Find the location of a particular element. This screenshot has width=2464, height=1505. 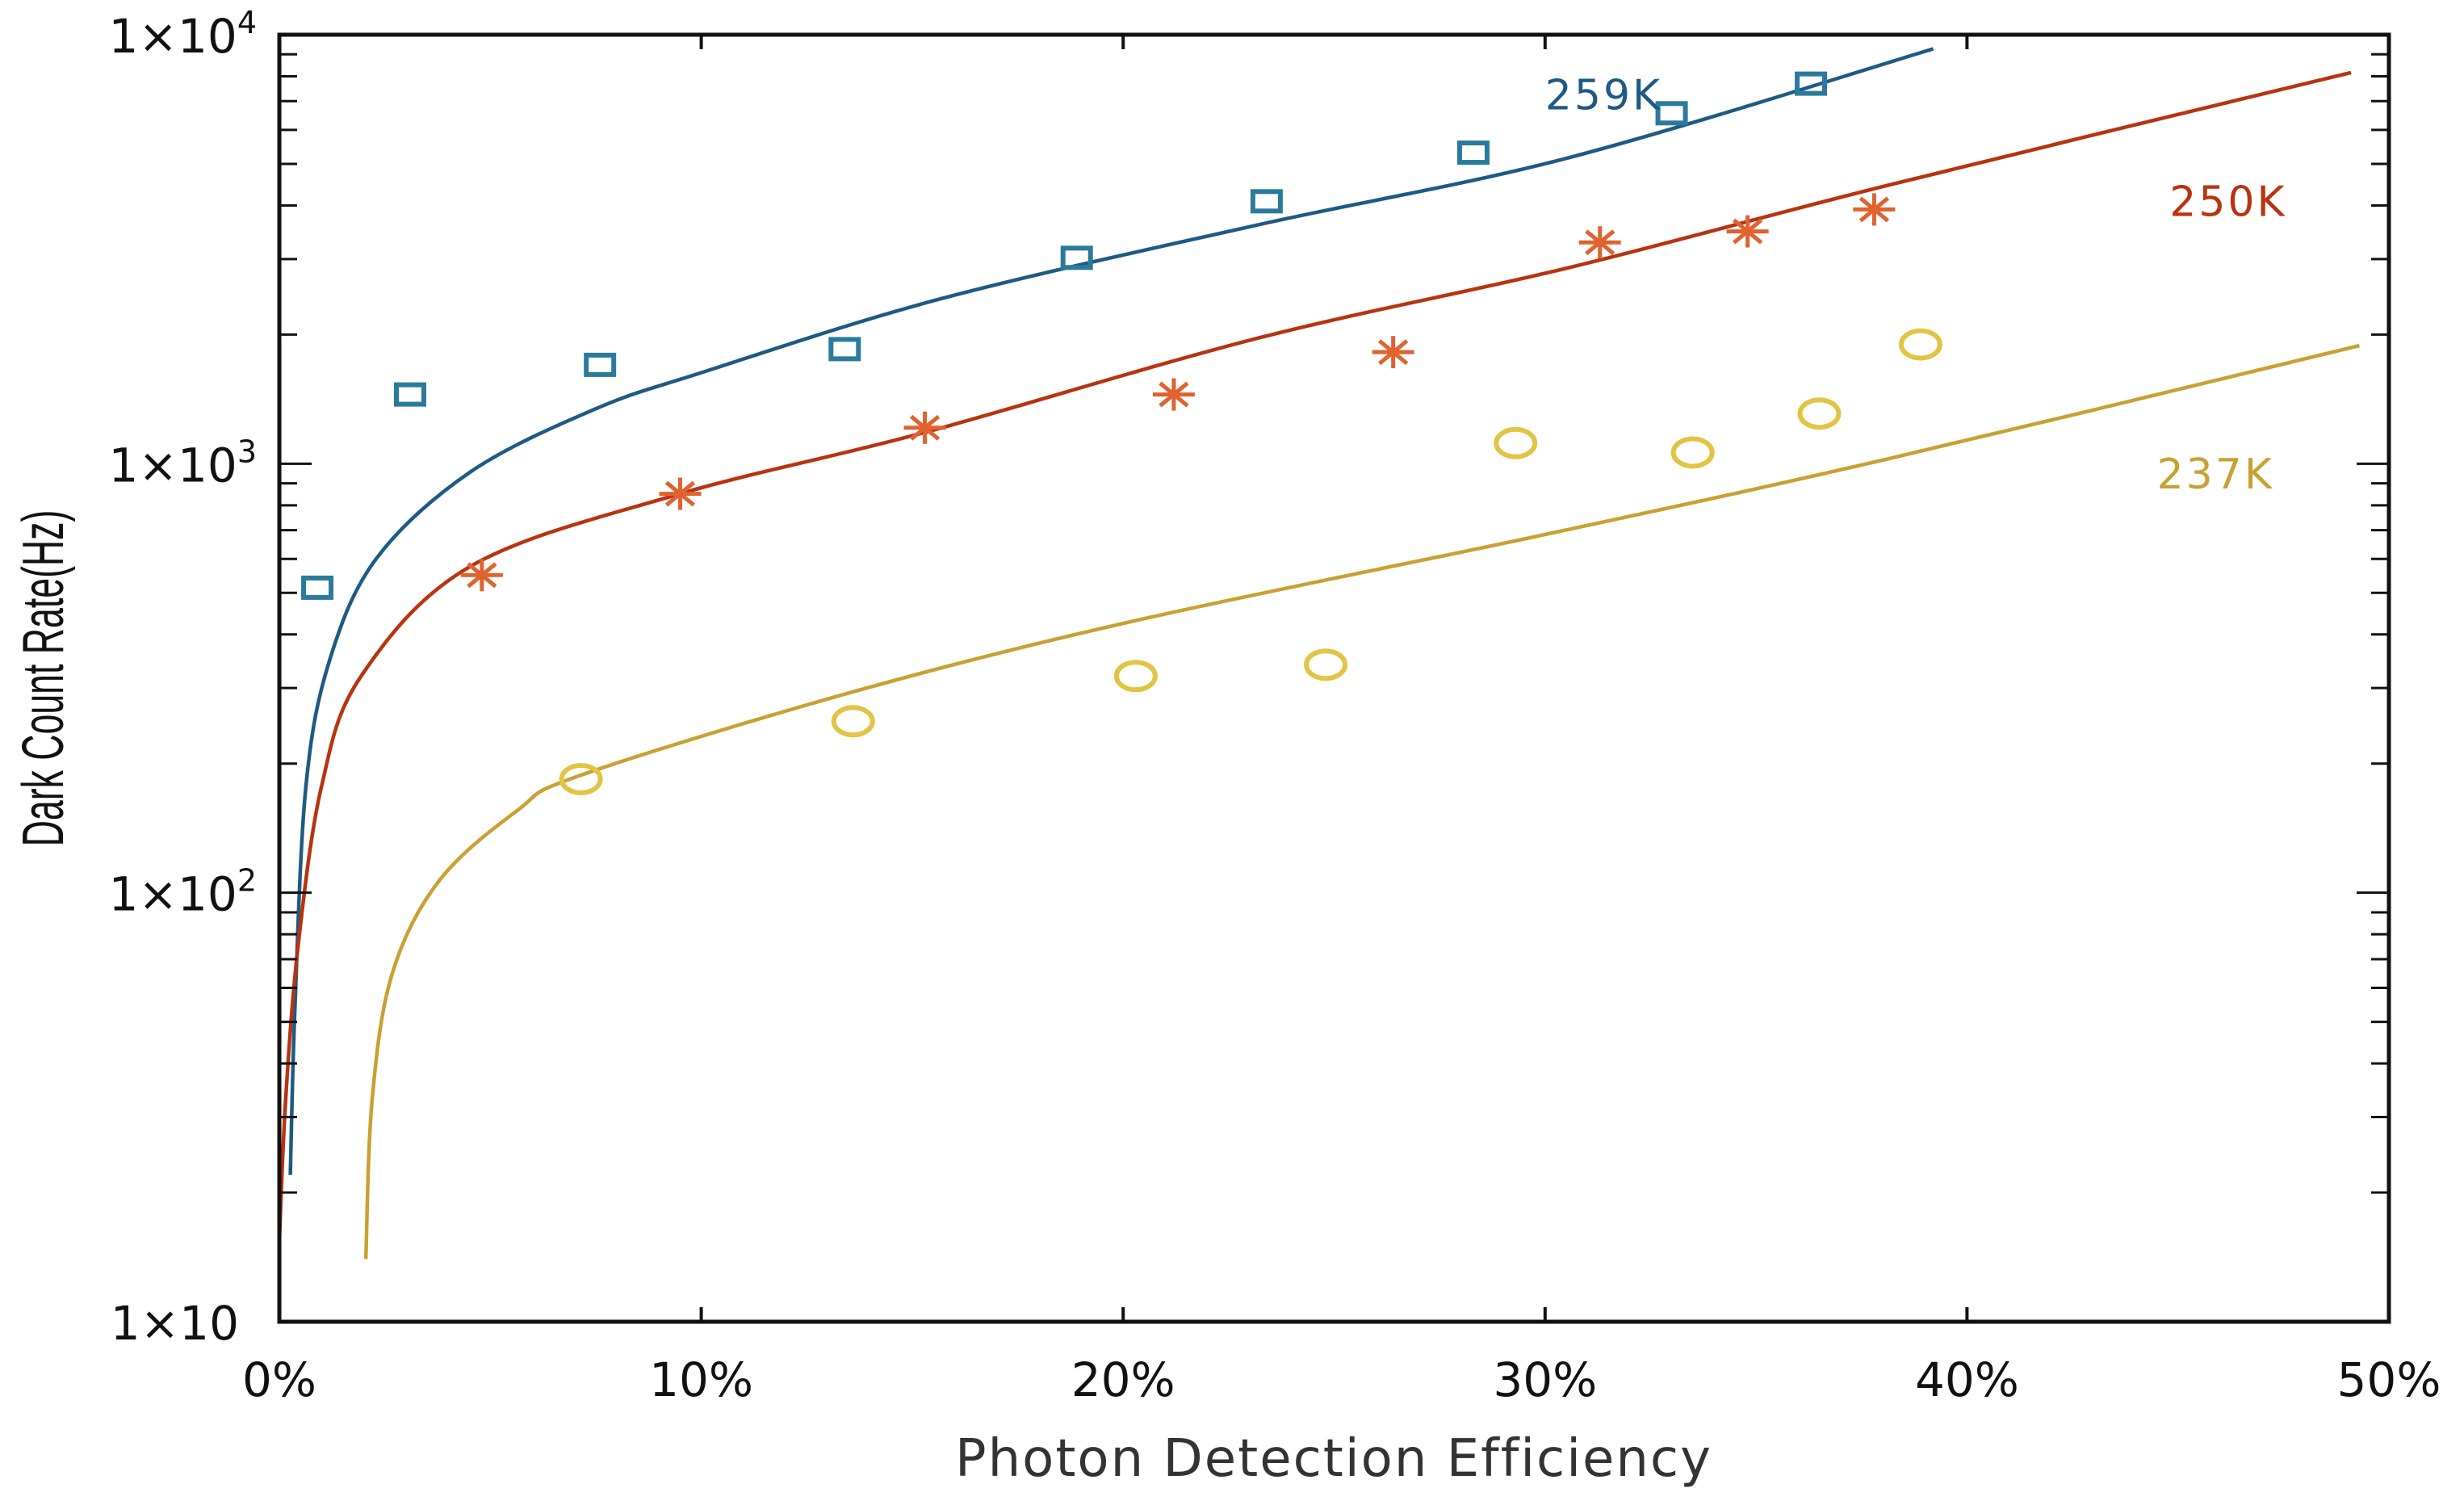

y-tick-label: 1×104 is located at coordinates (183, 34).